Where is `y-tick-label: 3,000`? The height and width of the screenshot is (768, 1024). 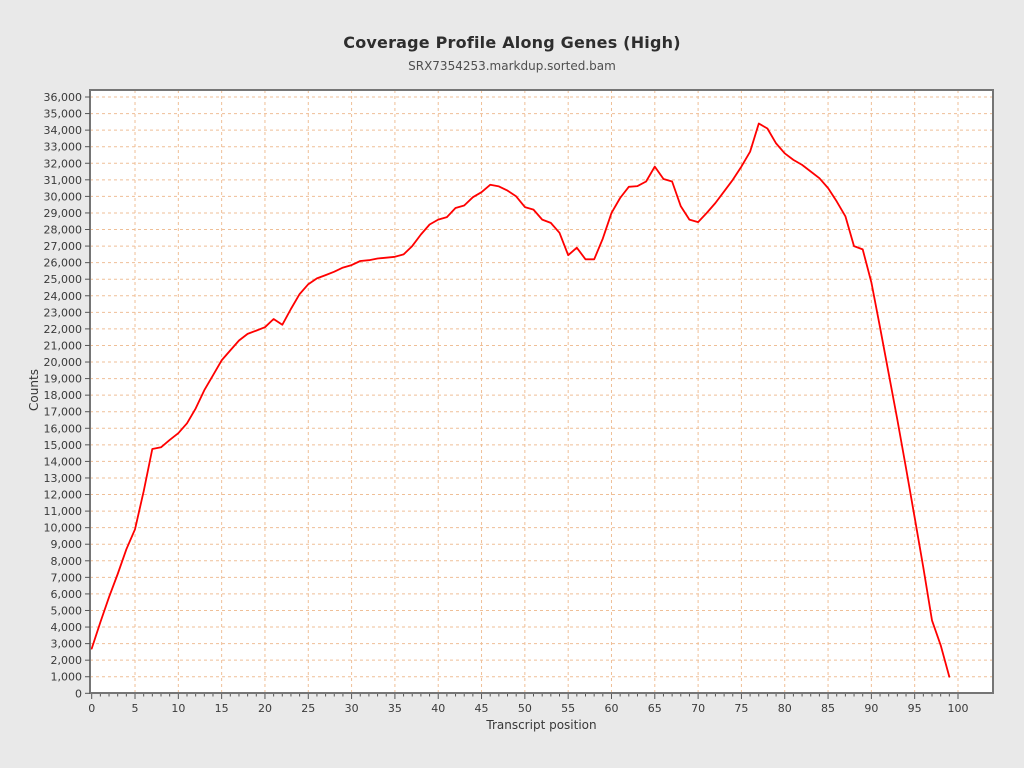
y-tick-label: 3,000 is located at coordinates (67, 644).